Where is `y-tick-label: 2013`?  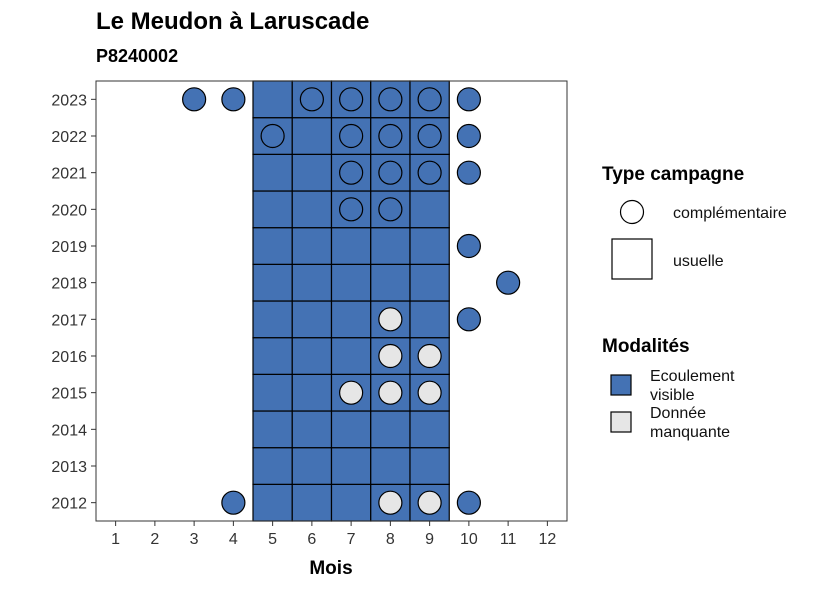 y-tick-label: 2013 is located at coordinates (69, 467).